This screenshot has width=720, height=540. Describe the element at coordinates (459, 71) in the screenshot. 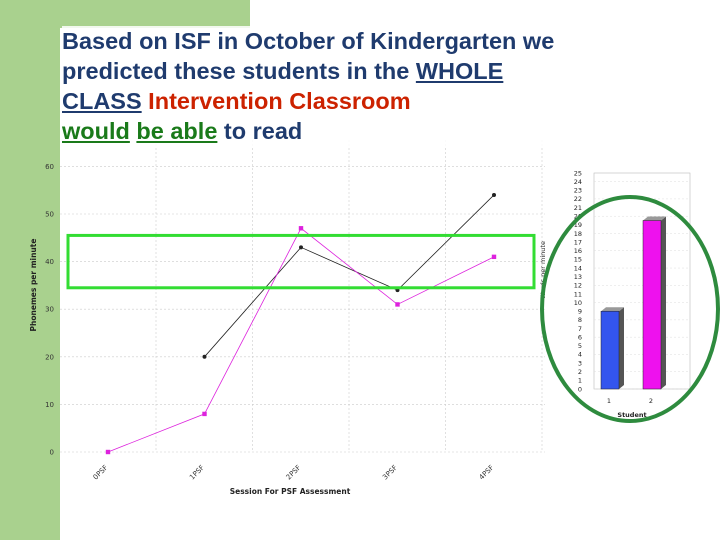

I see `title-segment: WHOLE` at that location.